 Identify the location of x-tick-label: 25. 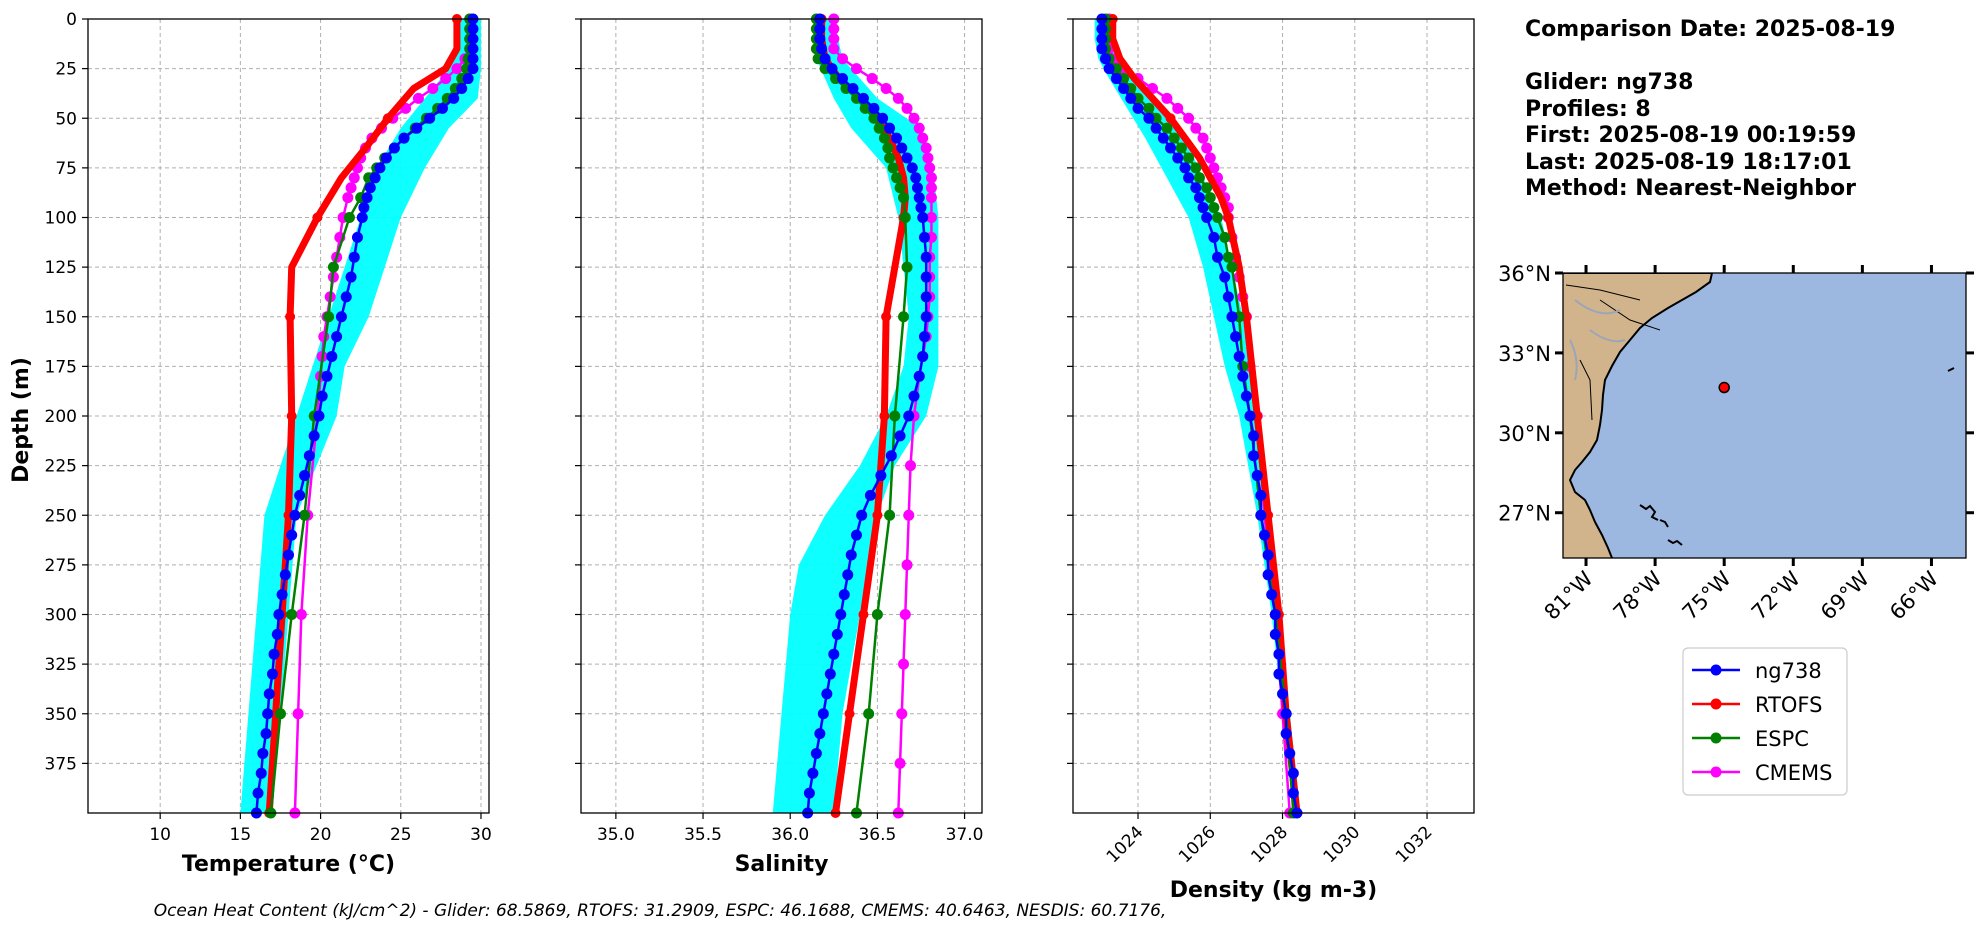
(401, 835).